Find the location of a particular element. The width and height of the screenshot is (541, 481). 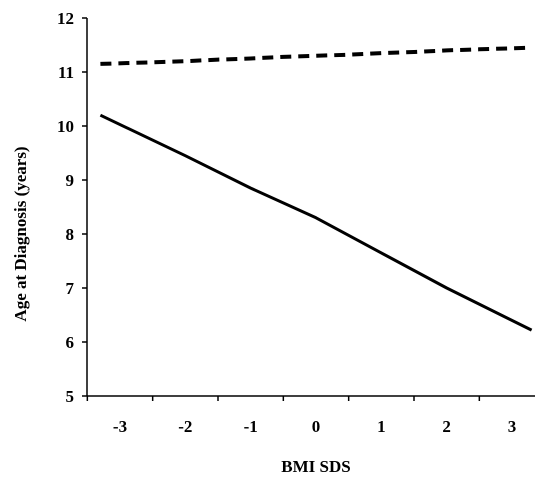

y-tick-label: 10 is located at coordinates (65, 126).